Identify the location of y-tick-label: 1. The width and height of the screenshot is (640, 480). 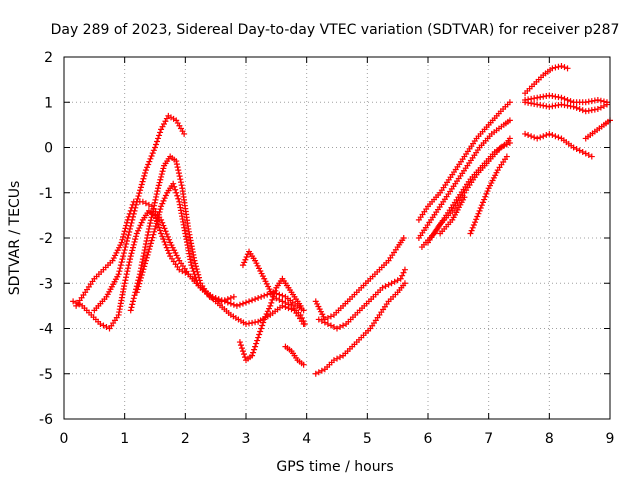
(48, 103).